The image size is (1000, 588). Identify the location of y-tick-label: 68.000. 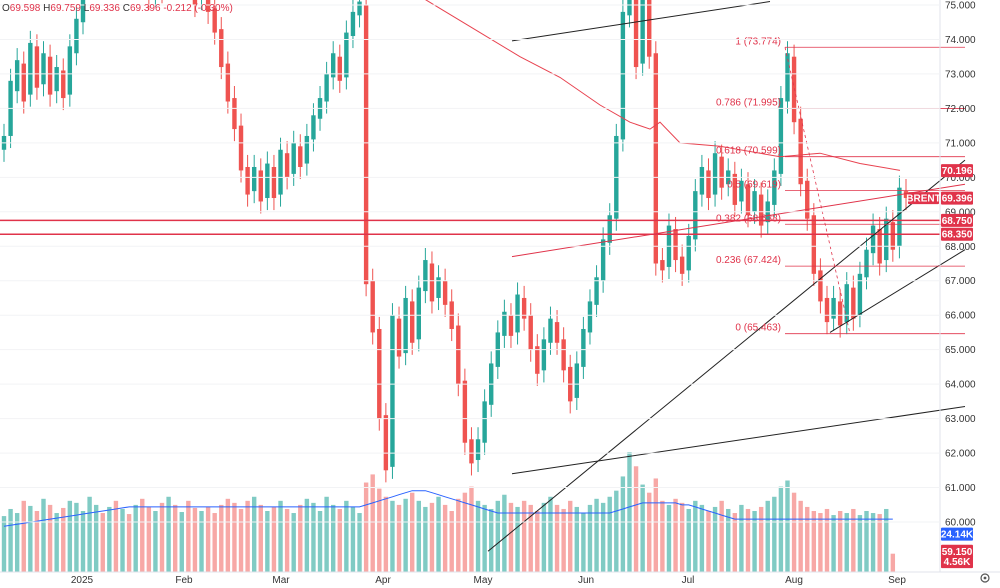
(960, 247).